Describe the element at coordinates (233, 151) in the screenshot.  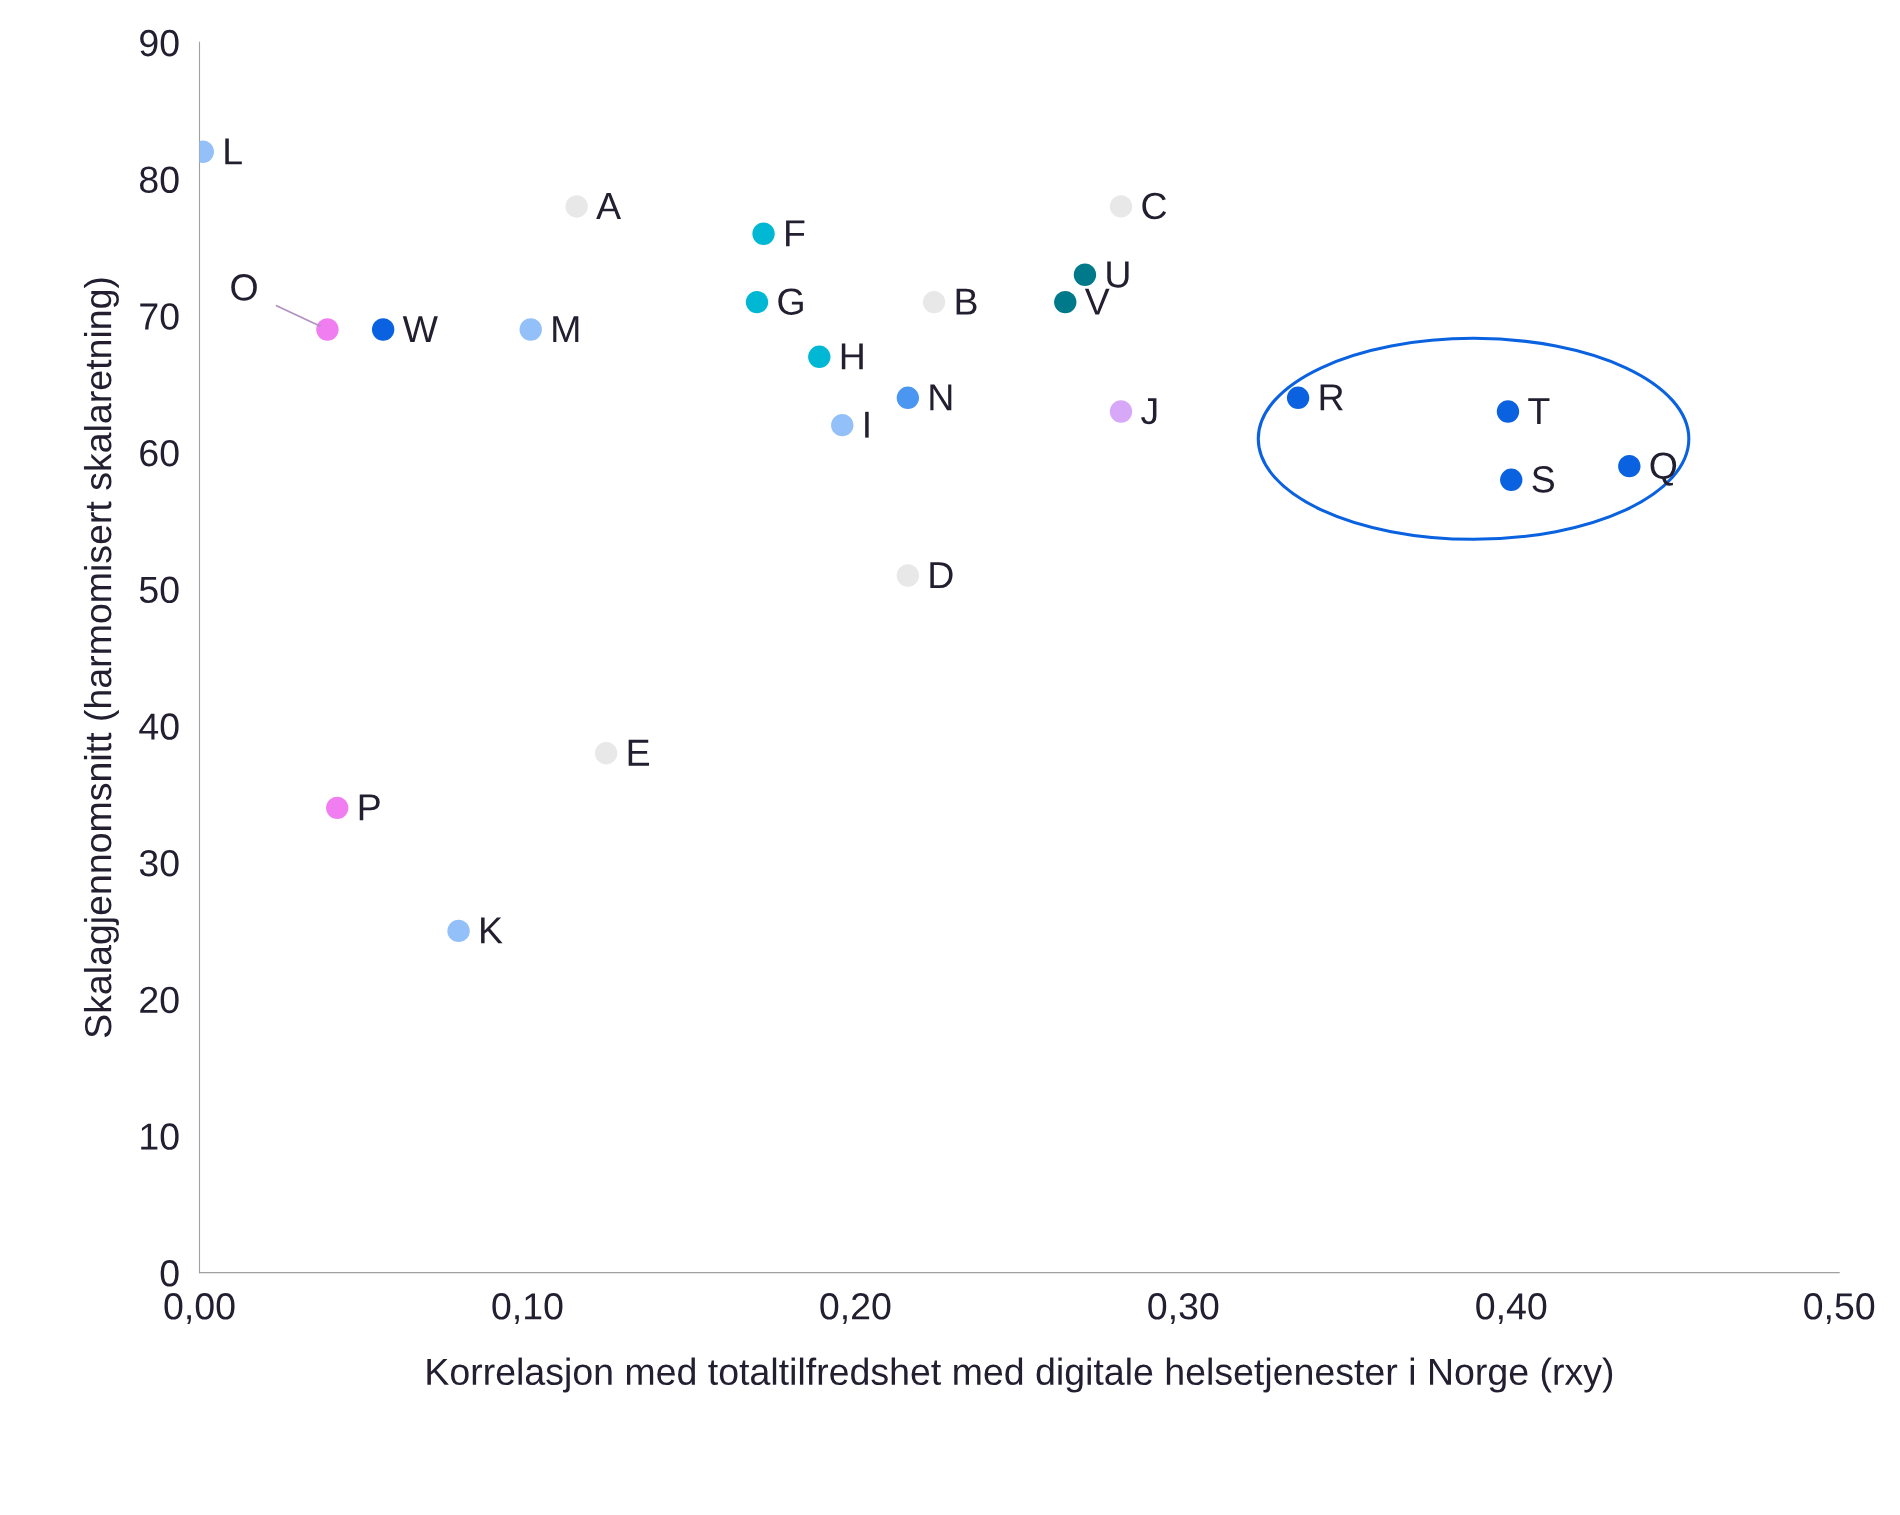
I see `series-label: L` at that location.